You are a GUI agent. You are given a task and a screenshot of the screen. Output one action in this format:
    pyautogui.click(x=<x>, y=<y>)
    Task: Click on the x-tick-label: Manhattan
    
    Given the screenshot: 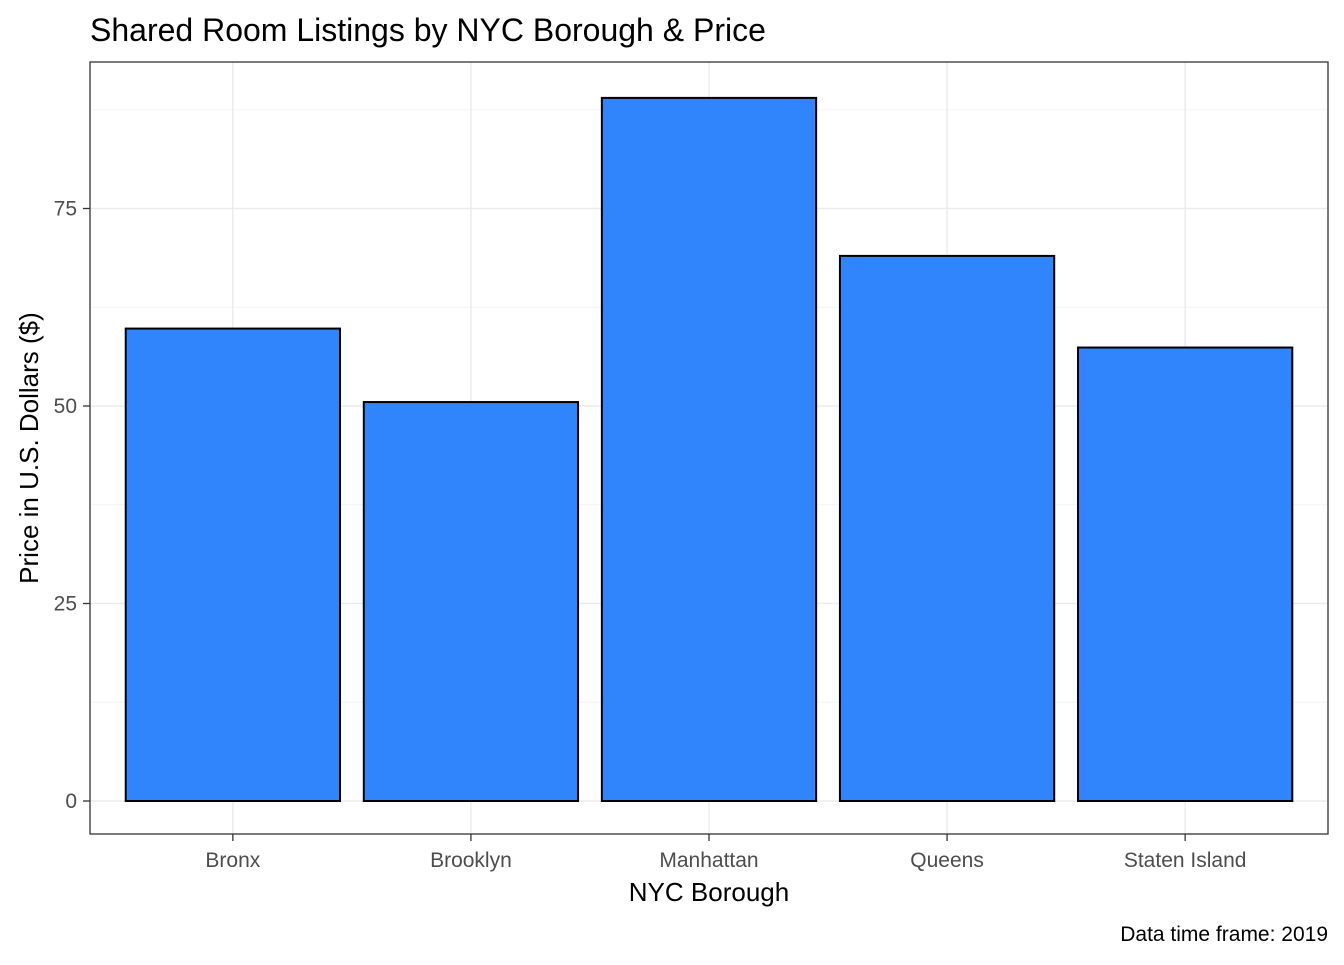 What is the action you would take?
    pyautogui.click(x=708, y=860)
    